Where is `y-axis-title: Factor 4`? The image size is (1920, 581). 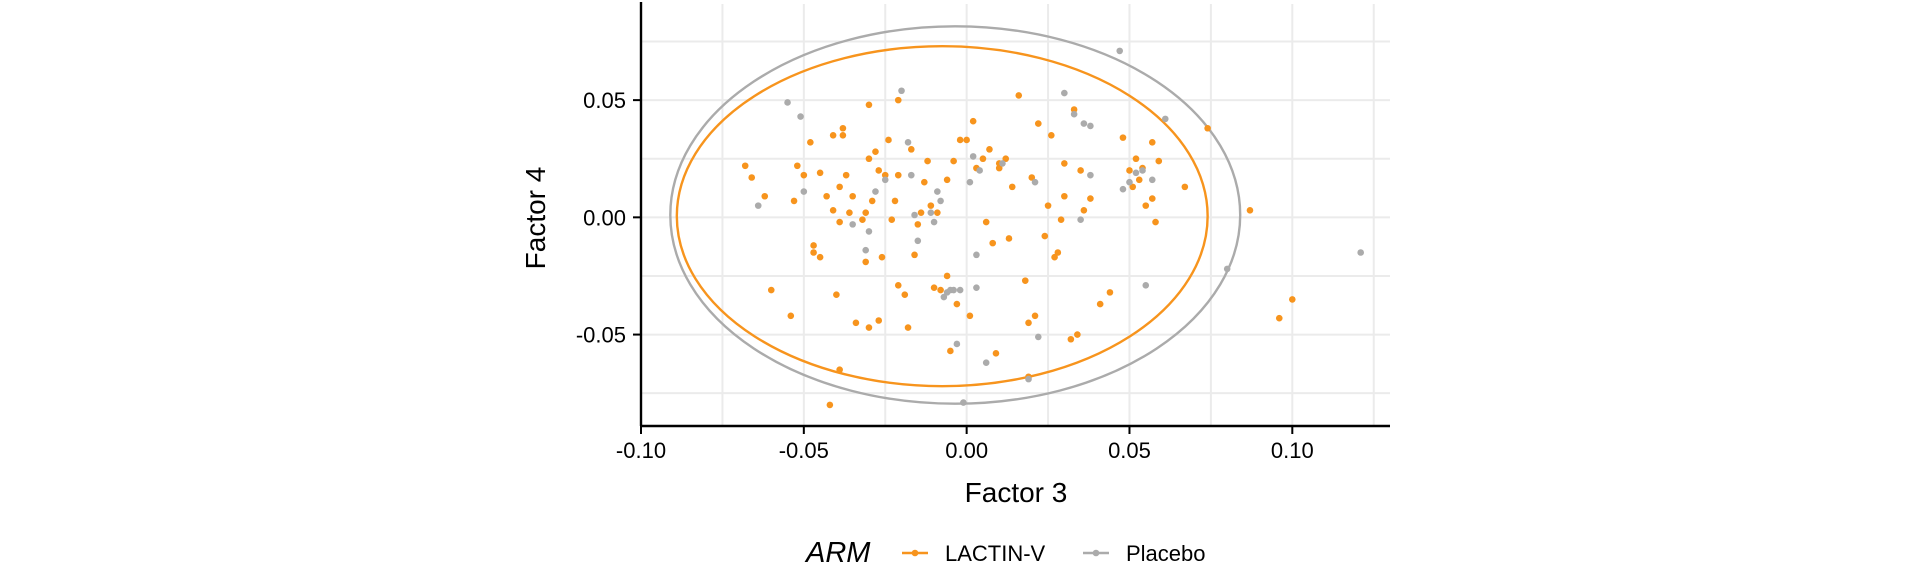 y-axis-title: Factor 4 is located at coordinates (535, 218).